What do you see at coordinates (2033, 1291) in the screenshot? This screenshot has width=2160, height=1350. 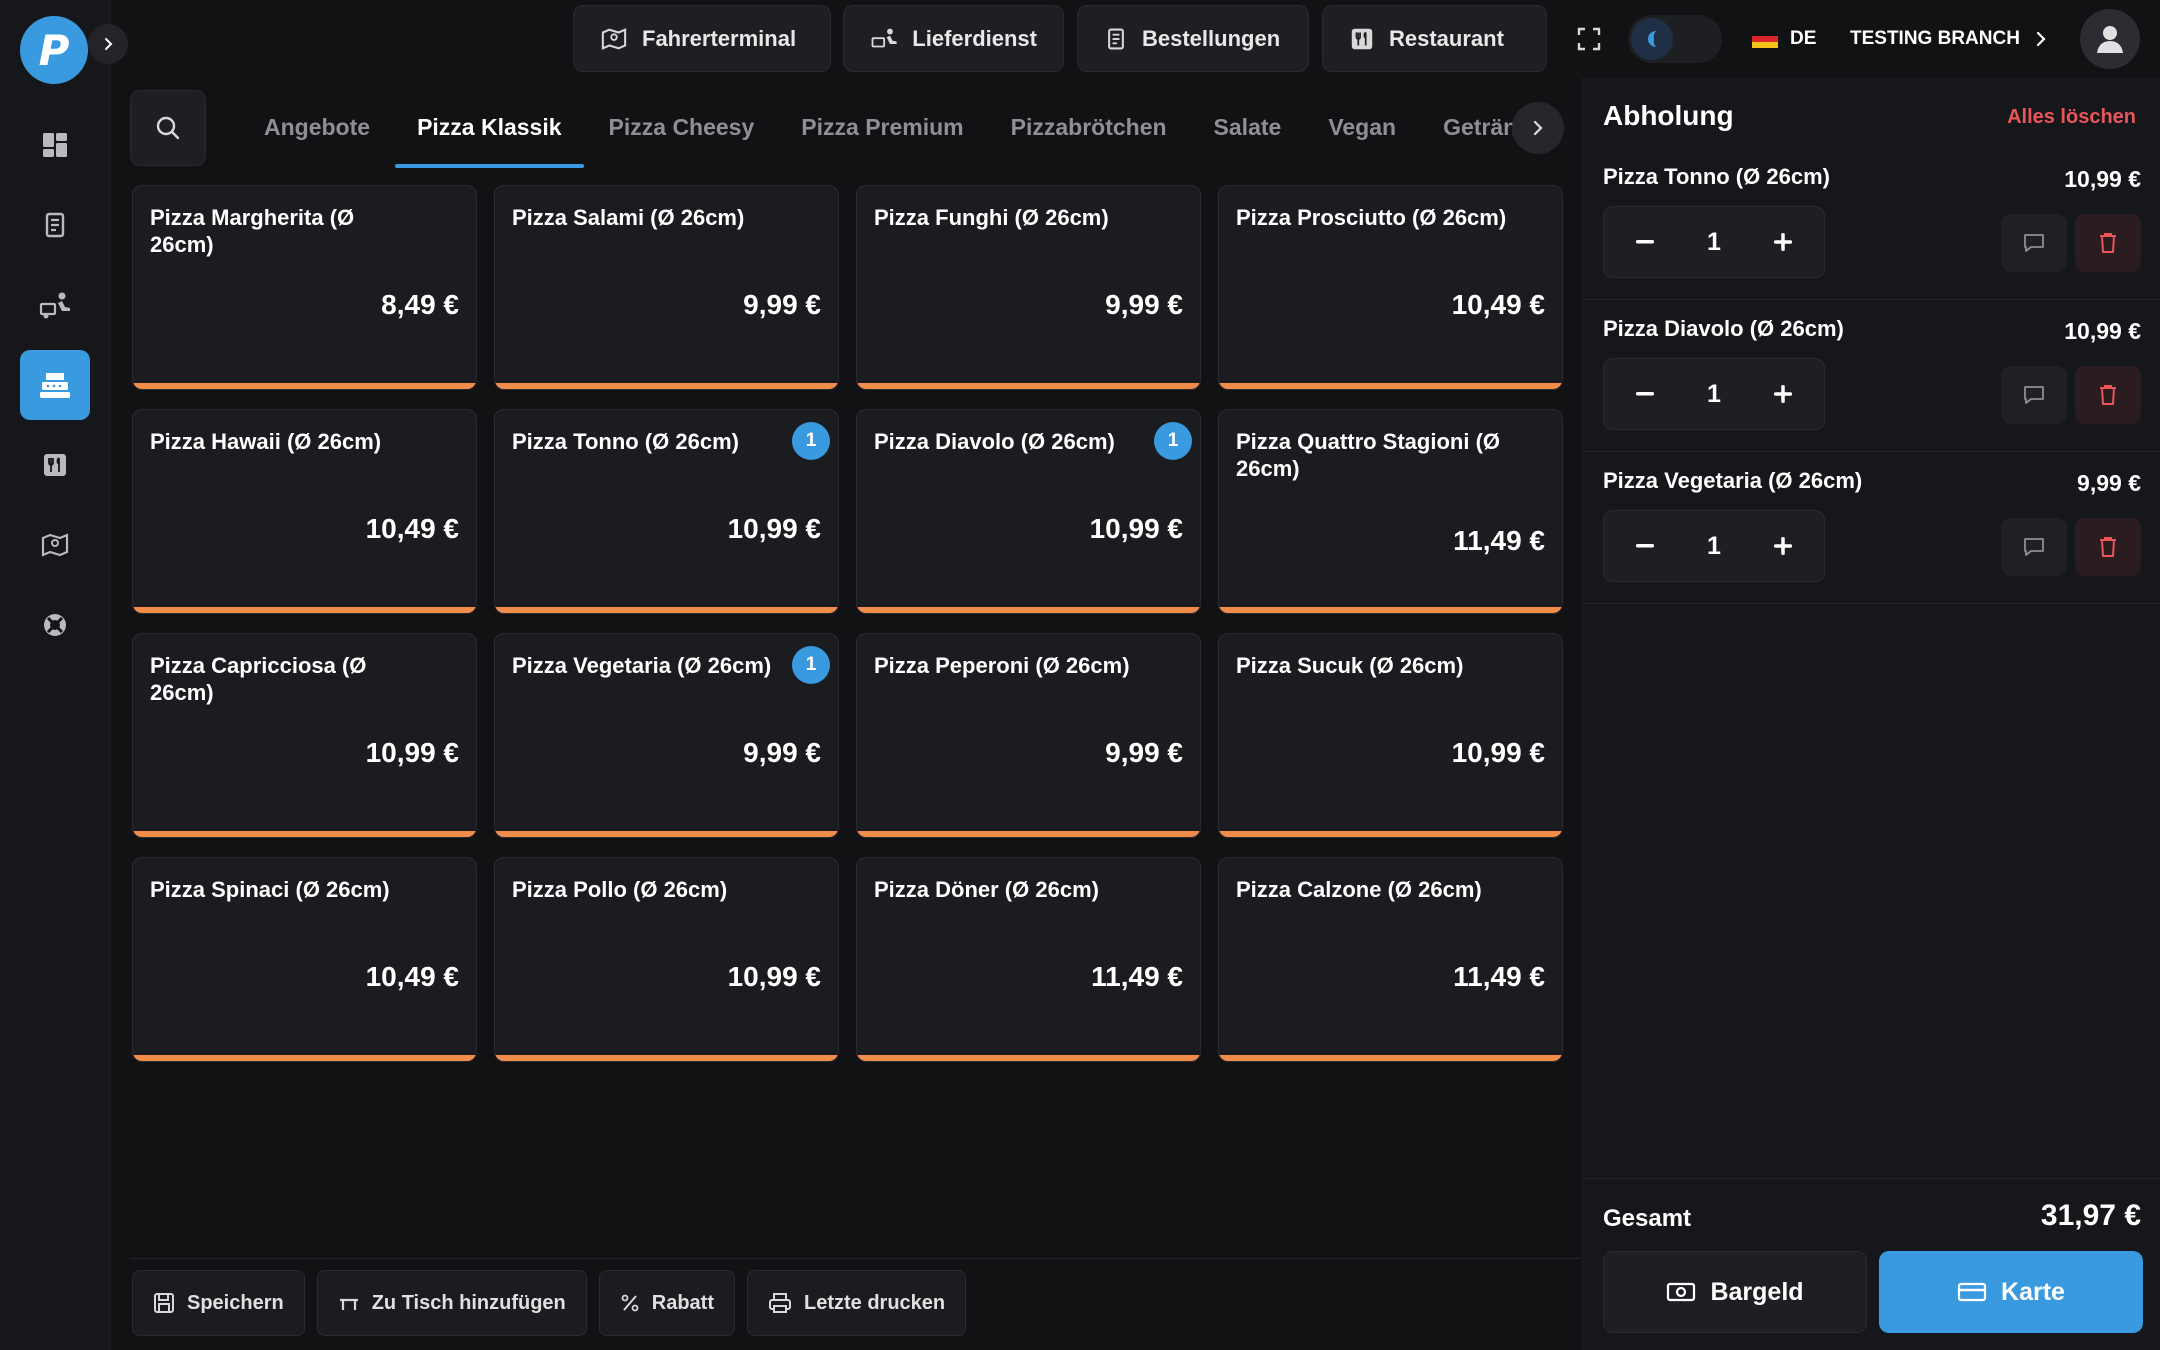 I see `pay-card-label: Karte` at bounding box center [2033, 1291].